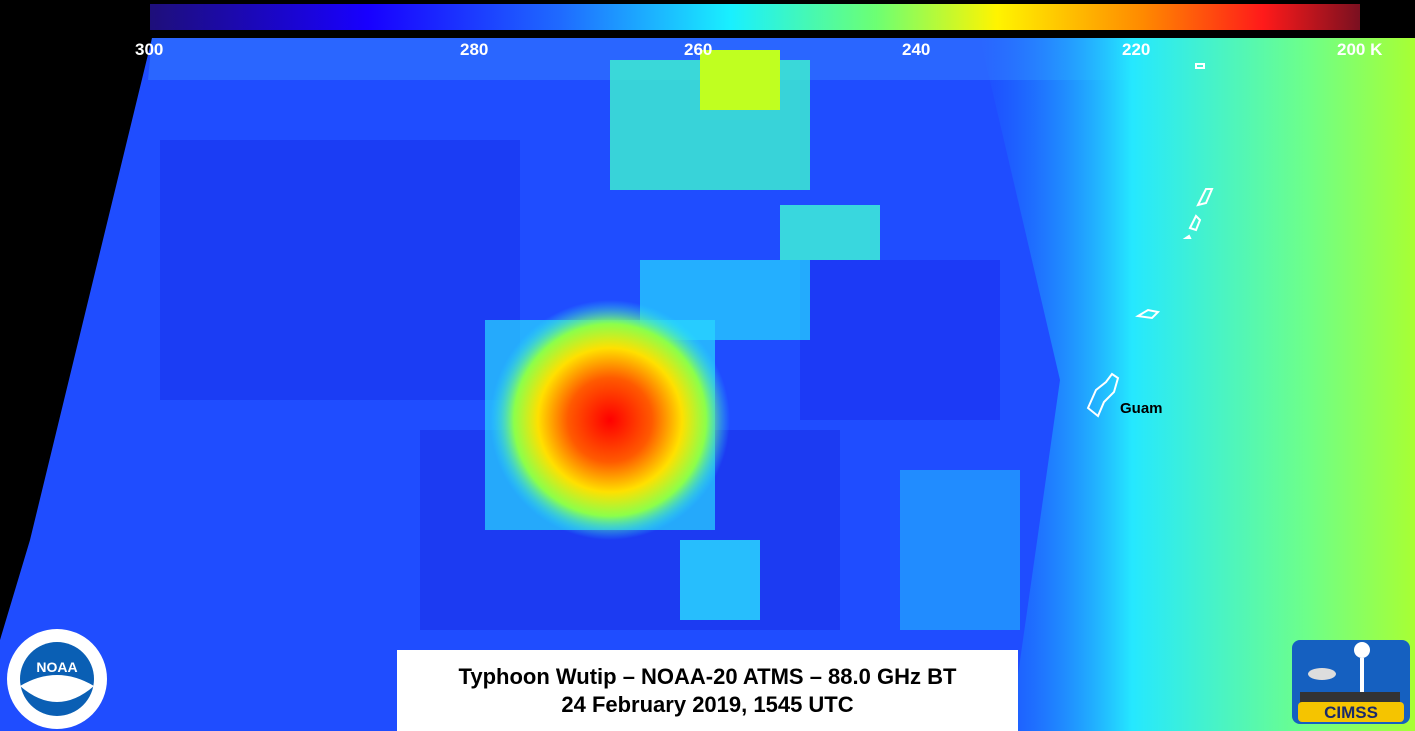 The height and width of the screenshot is (731, 1415). Describe the element at coordinates (149, 49) in the screenshot. I see `colorbar-tick-300: 300` at that location.